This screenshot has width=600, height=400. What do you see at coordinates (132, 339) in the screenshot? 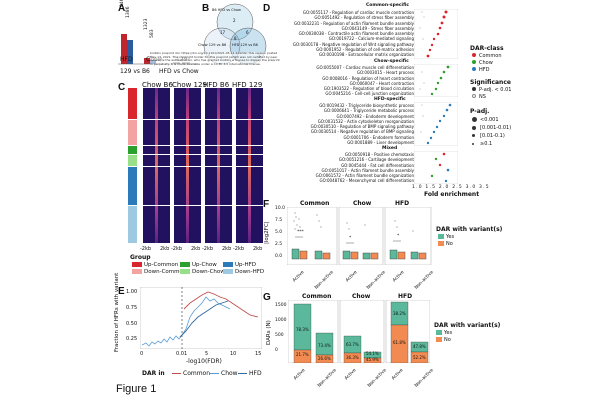
I see `e-ytick-4: 0.25` at bounding box center [132, 339].